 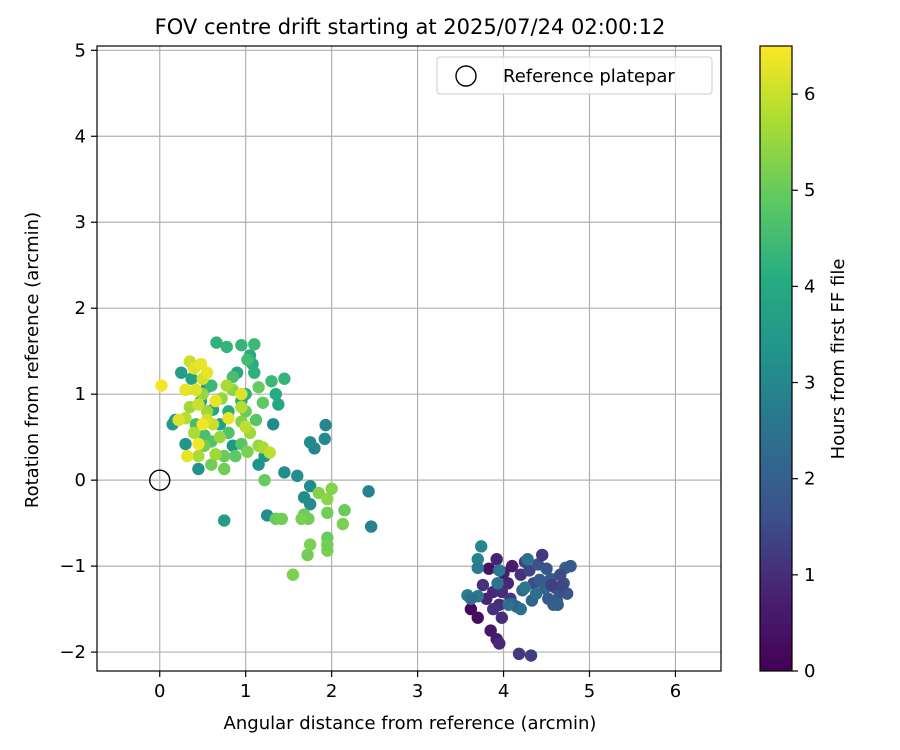 I want to click on colorbar-tick-label: 2, so click(x=809, y=479).